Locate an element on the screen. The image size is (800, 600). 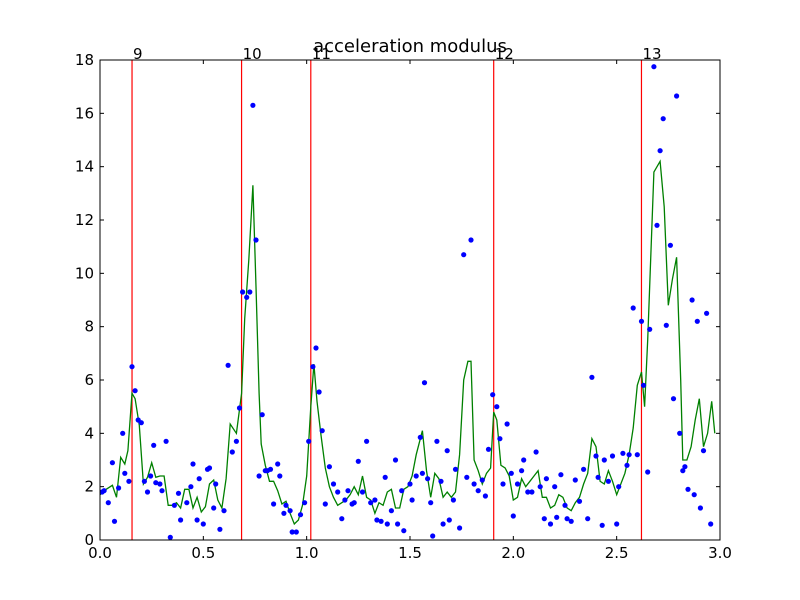
y-tick-label: 4 is located at coordinates (89, 433).